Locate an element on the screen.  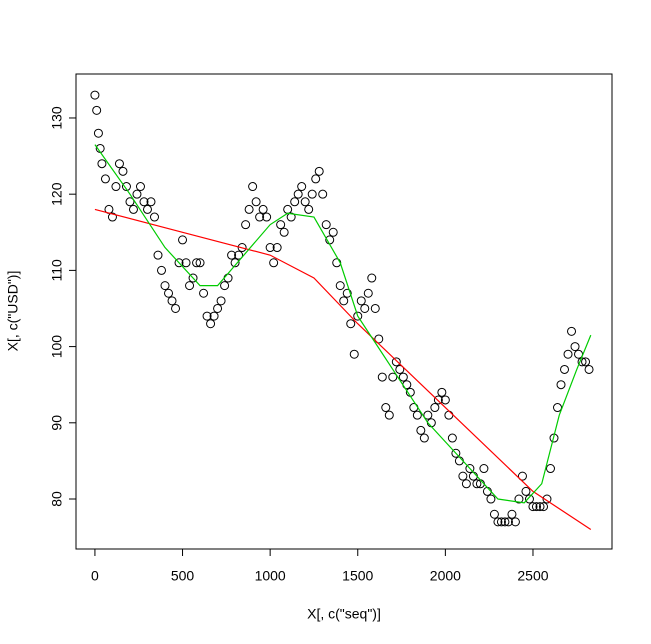
x-tick-label: 2500 is located at coordinates (532, 576).